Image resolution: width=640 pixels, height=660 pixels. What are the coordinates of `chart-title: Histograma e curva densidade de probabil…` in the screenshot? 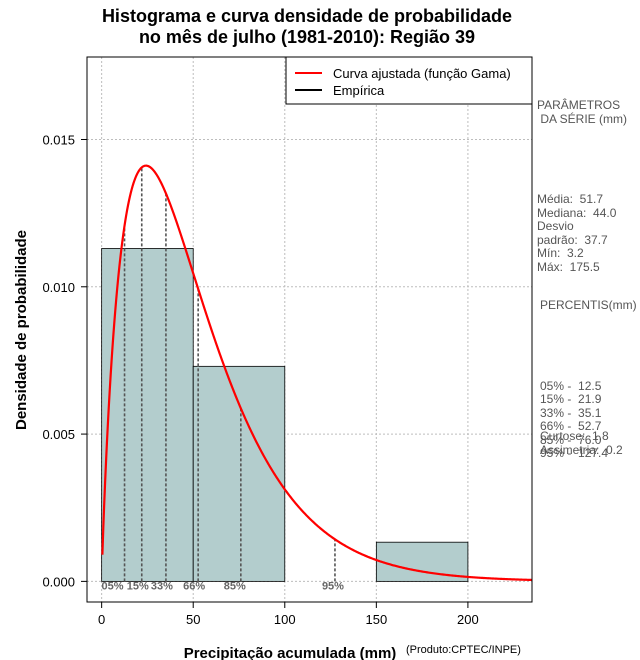 It's located at (307, 27).